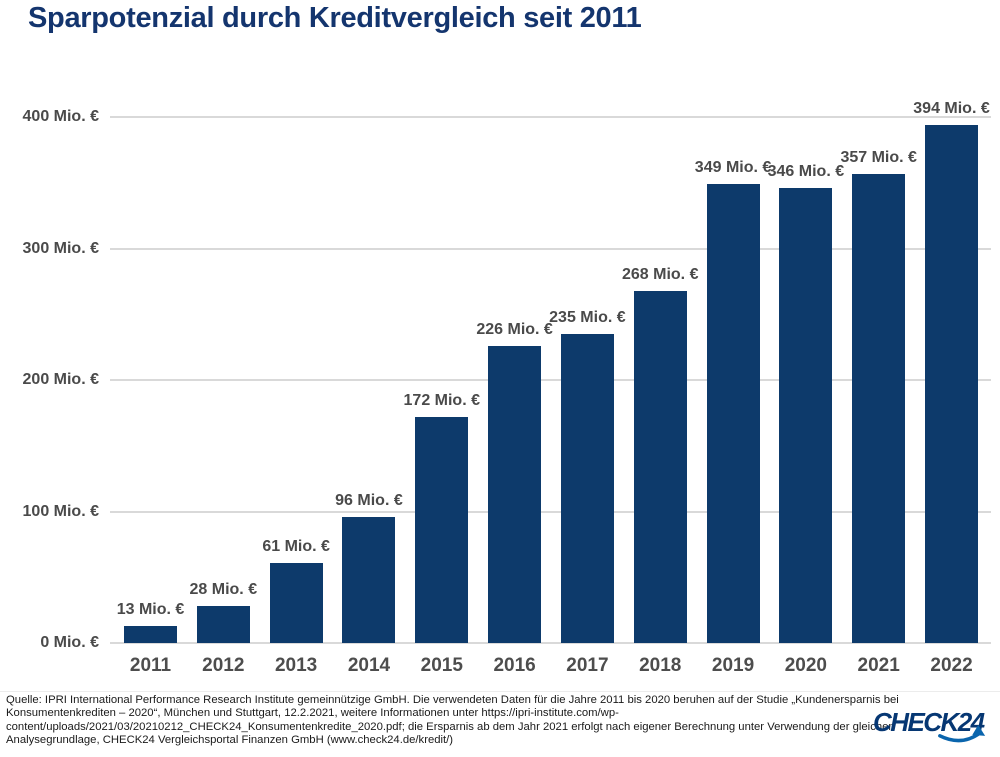 Image resolution: width=1000 pixels, height=757 pixels. What do you see at coordinates (60, 116) in the screenshot?
I see `y-axis-tick-label: 400 Mio. €` at bounding box center [60, 116].